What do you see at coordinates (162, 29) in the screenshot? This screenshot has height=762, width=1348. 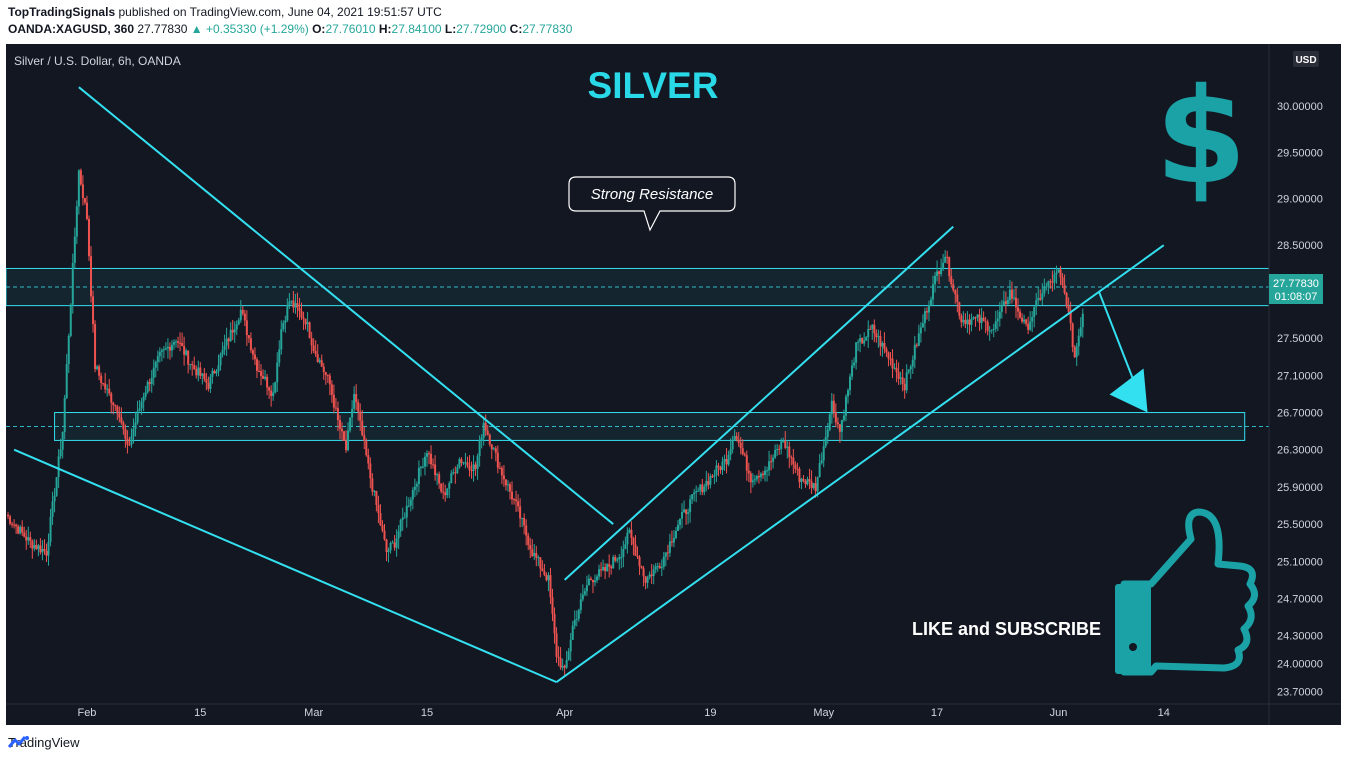 I see `last-price: 27.77830` at bounding box center [162, 29].